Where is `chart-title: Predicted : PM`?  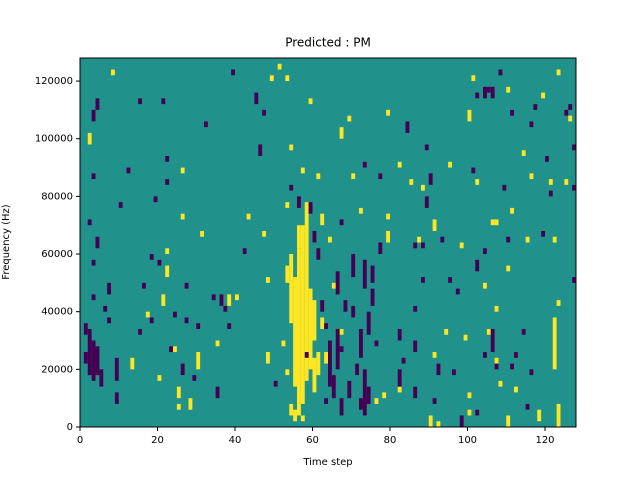 chart-title: Predicted : PM is located at coordinates (328, 43).